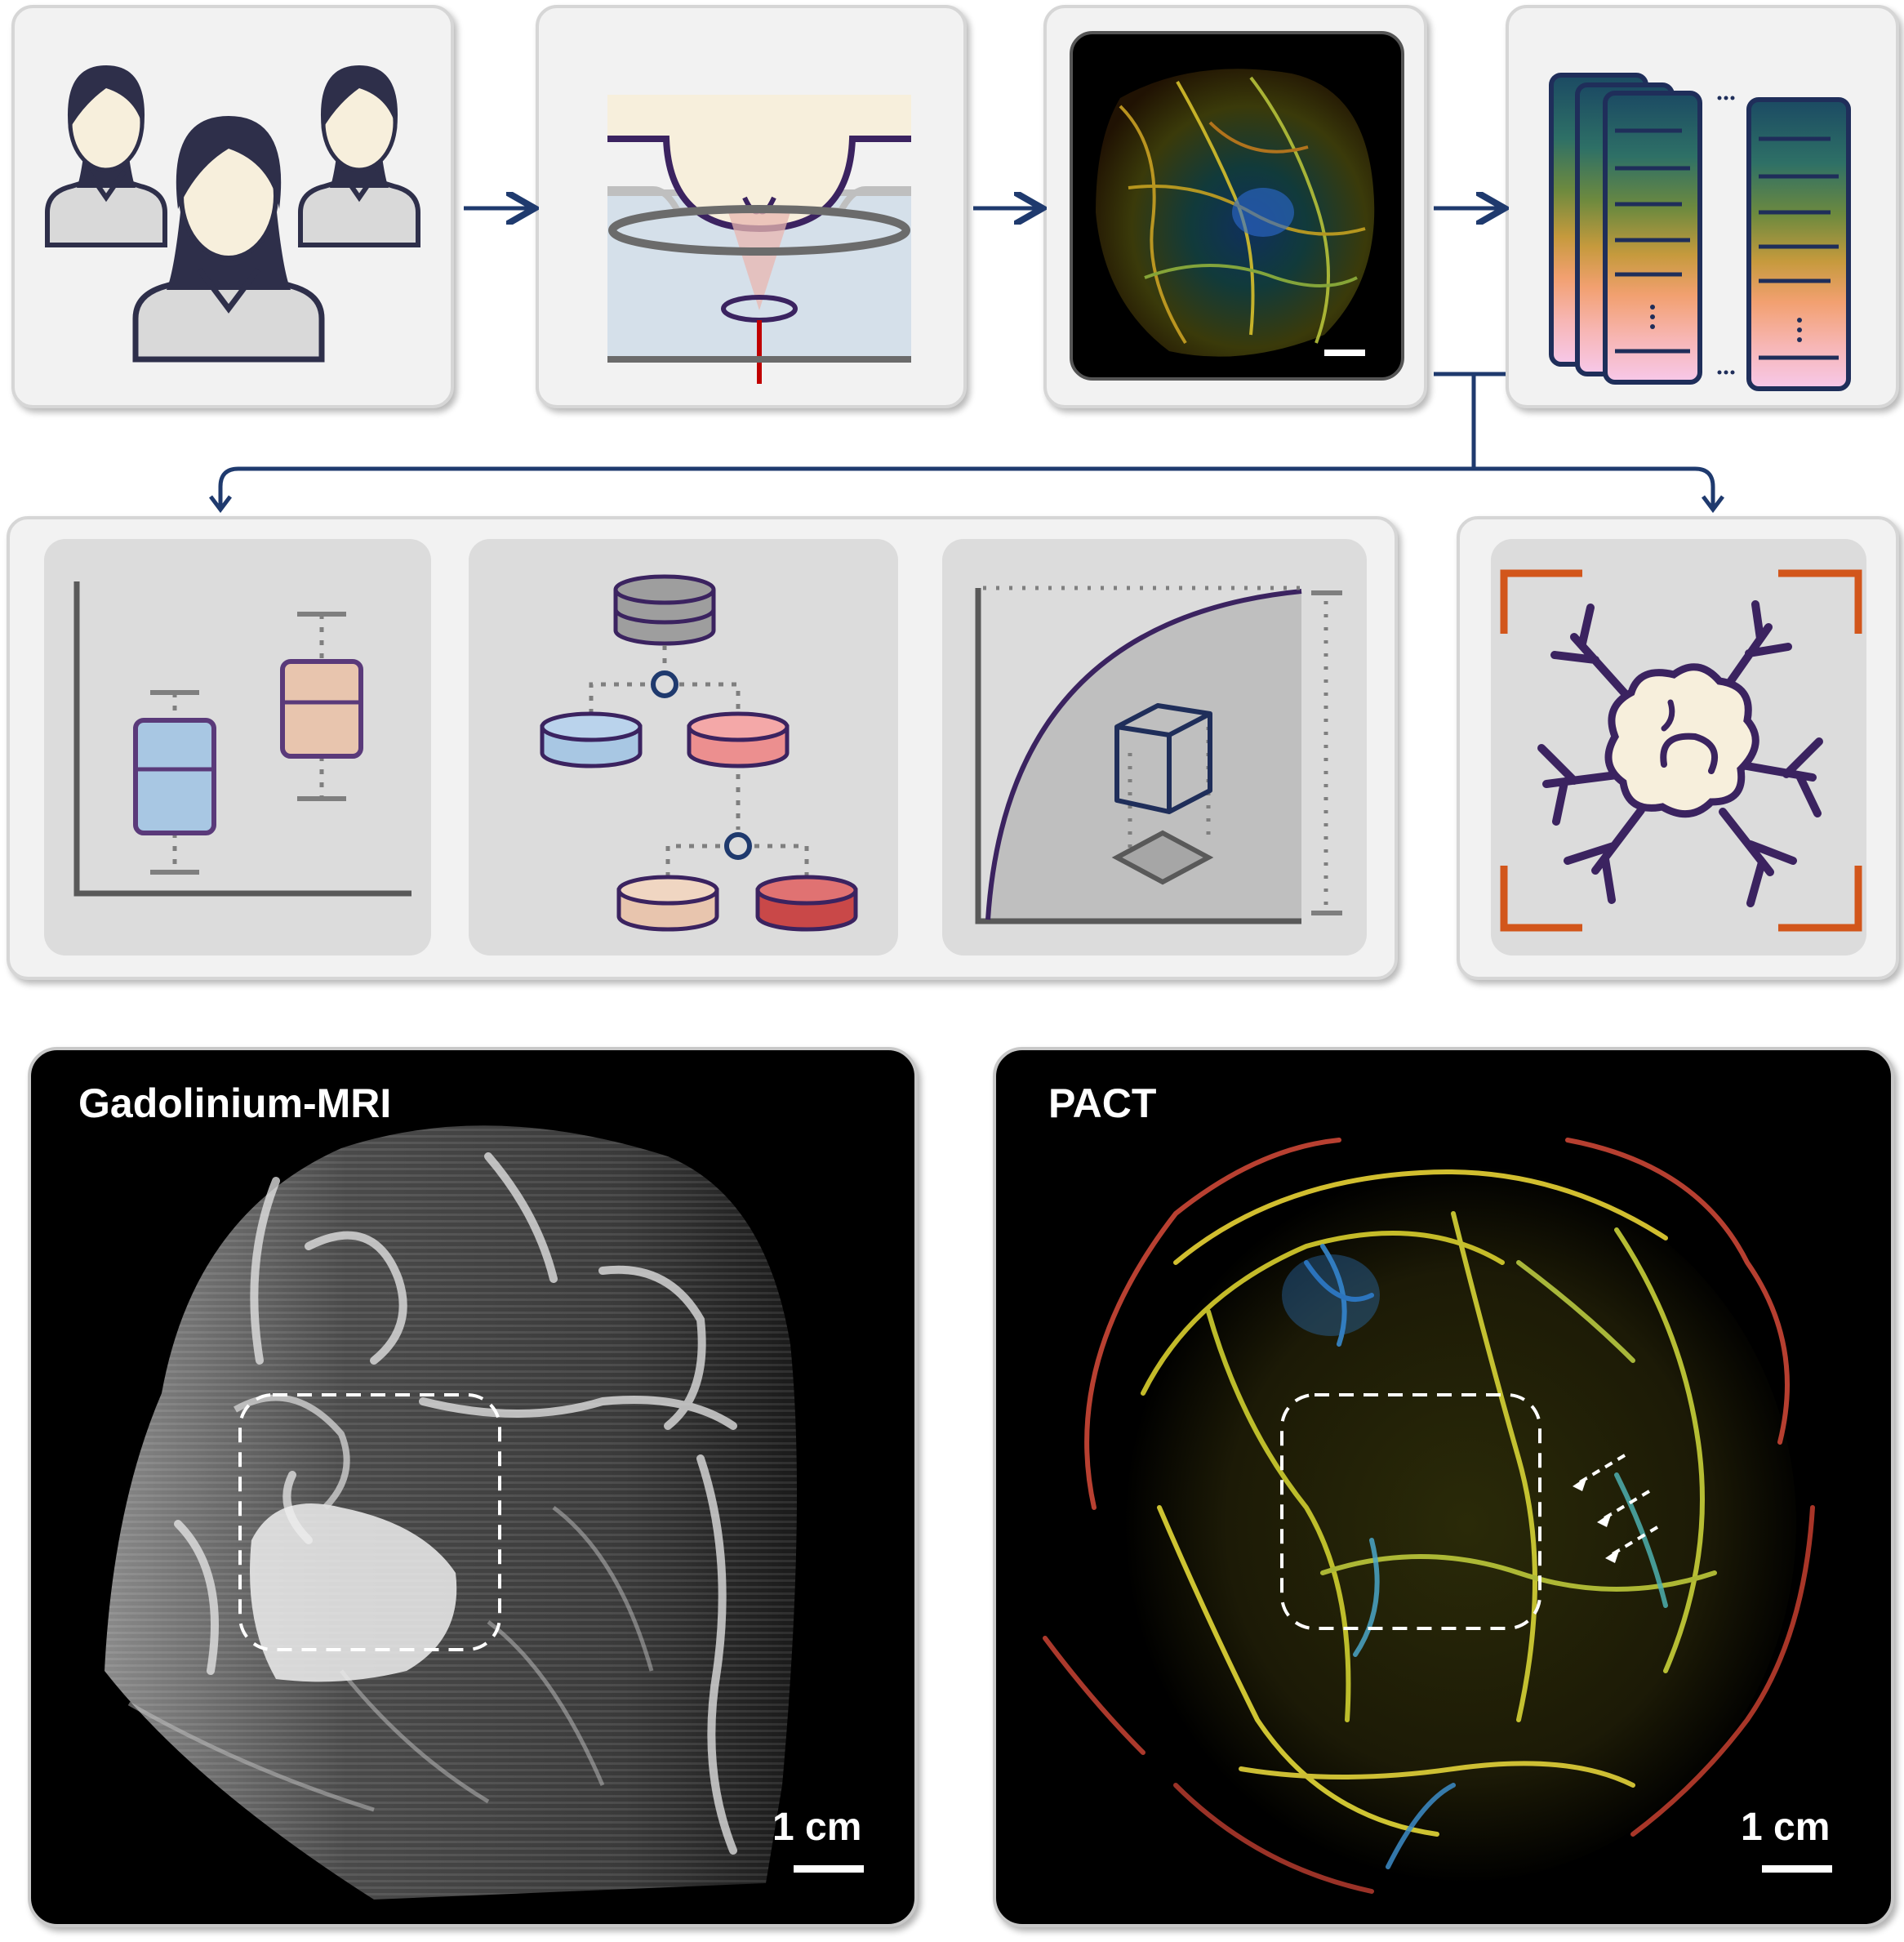 The image size is (1904, 1942). What do you see at coordinates (1410, 1511) in the screenshot?
I see `tumor-roi` at bounding box center [1410, 1511].